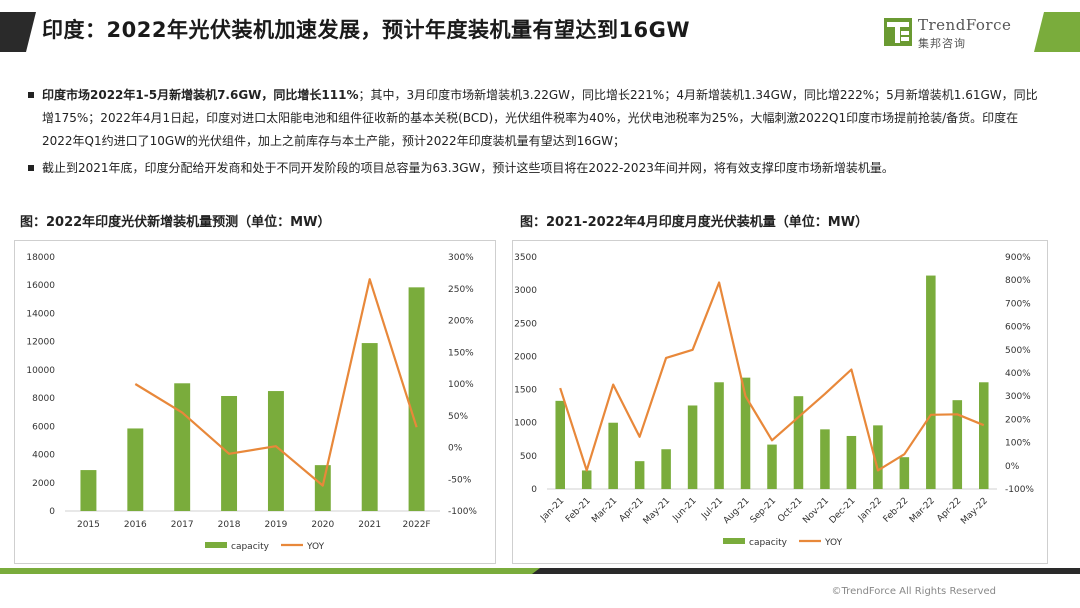 This screenshot has width=1080, height=608. Describe the element at coordinates (461, 290) in the screenshot. I see `y2-axis-tick-label: 250%` at that location.